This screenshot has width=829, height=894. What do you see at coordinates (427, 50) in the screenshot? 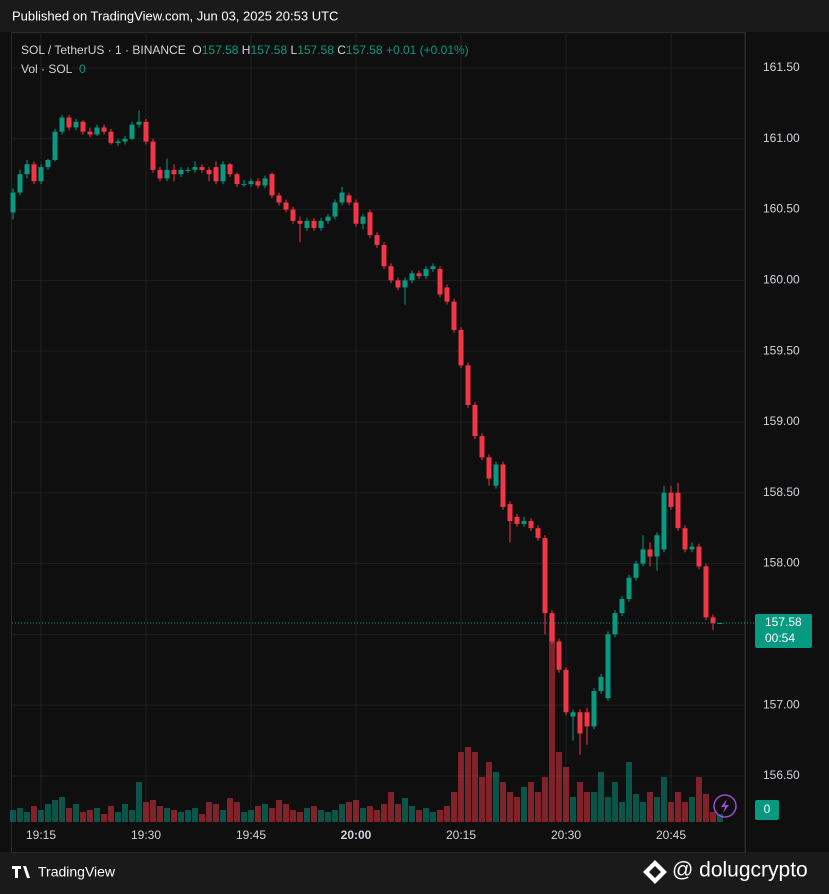
I see `change: +0.01 (+0.01%)` at bounding box center [427, 50].